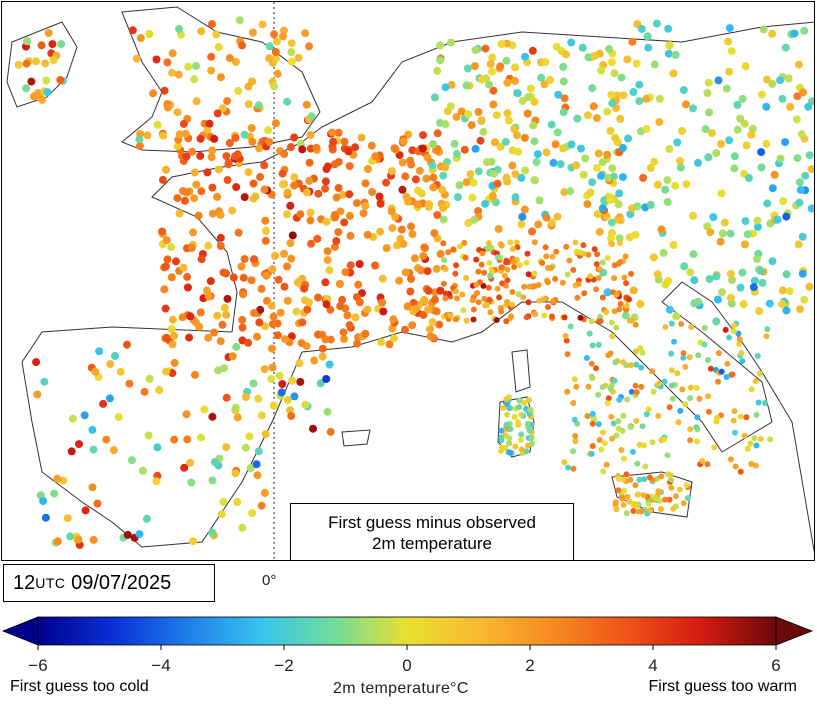  Describe the element at coordinates (20, 631) in the screenshot. I see `colorbar-left-arrow` at that location.